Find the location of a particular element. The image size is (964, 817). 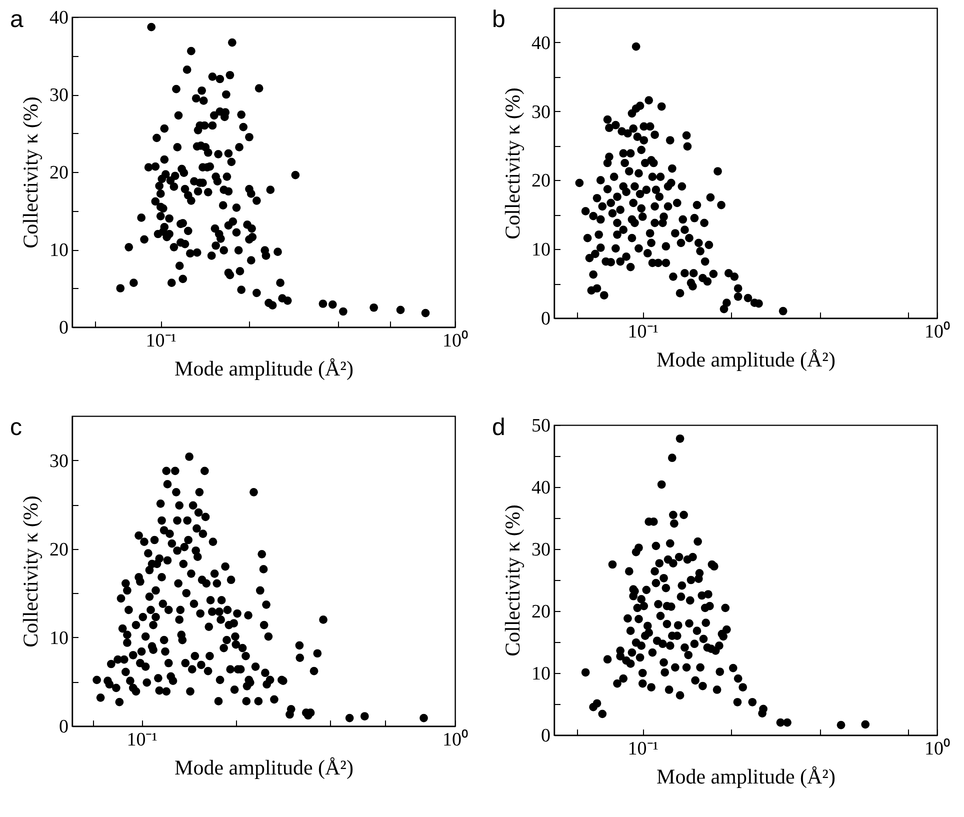

y-tick-label: 50 is located at coordinates (541, 426).